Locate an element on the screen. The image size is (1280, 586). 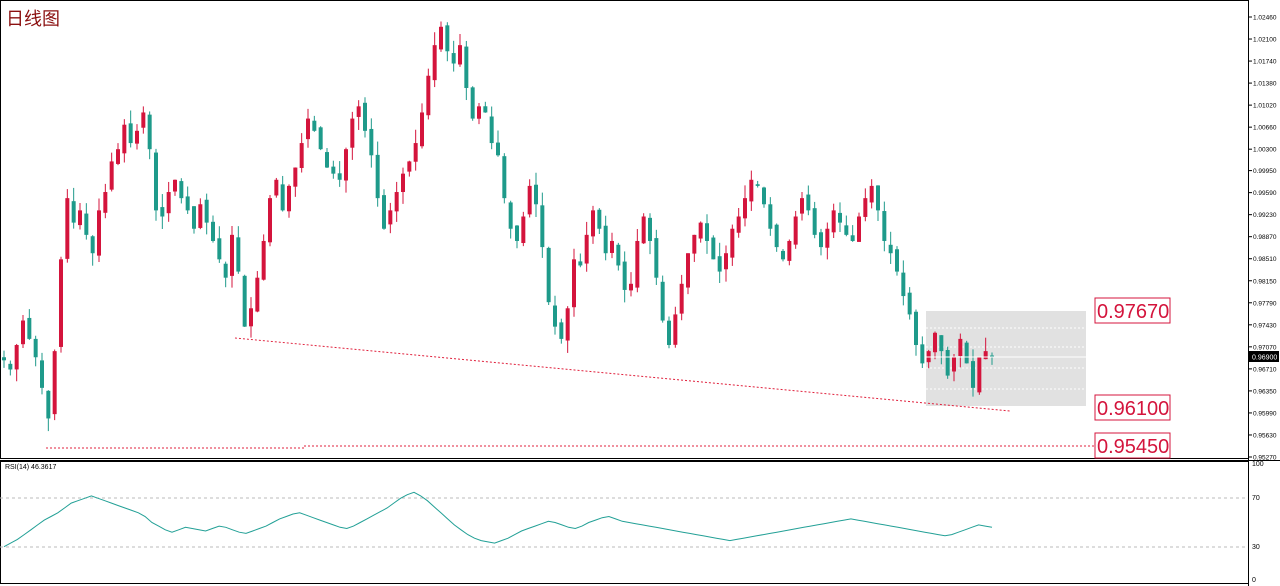
current-price-value: 0.96900 is located at coordinates (1264, 358).